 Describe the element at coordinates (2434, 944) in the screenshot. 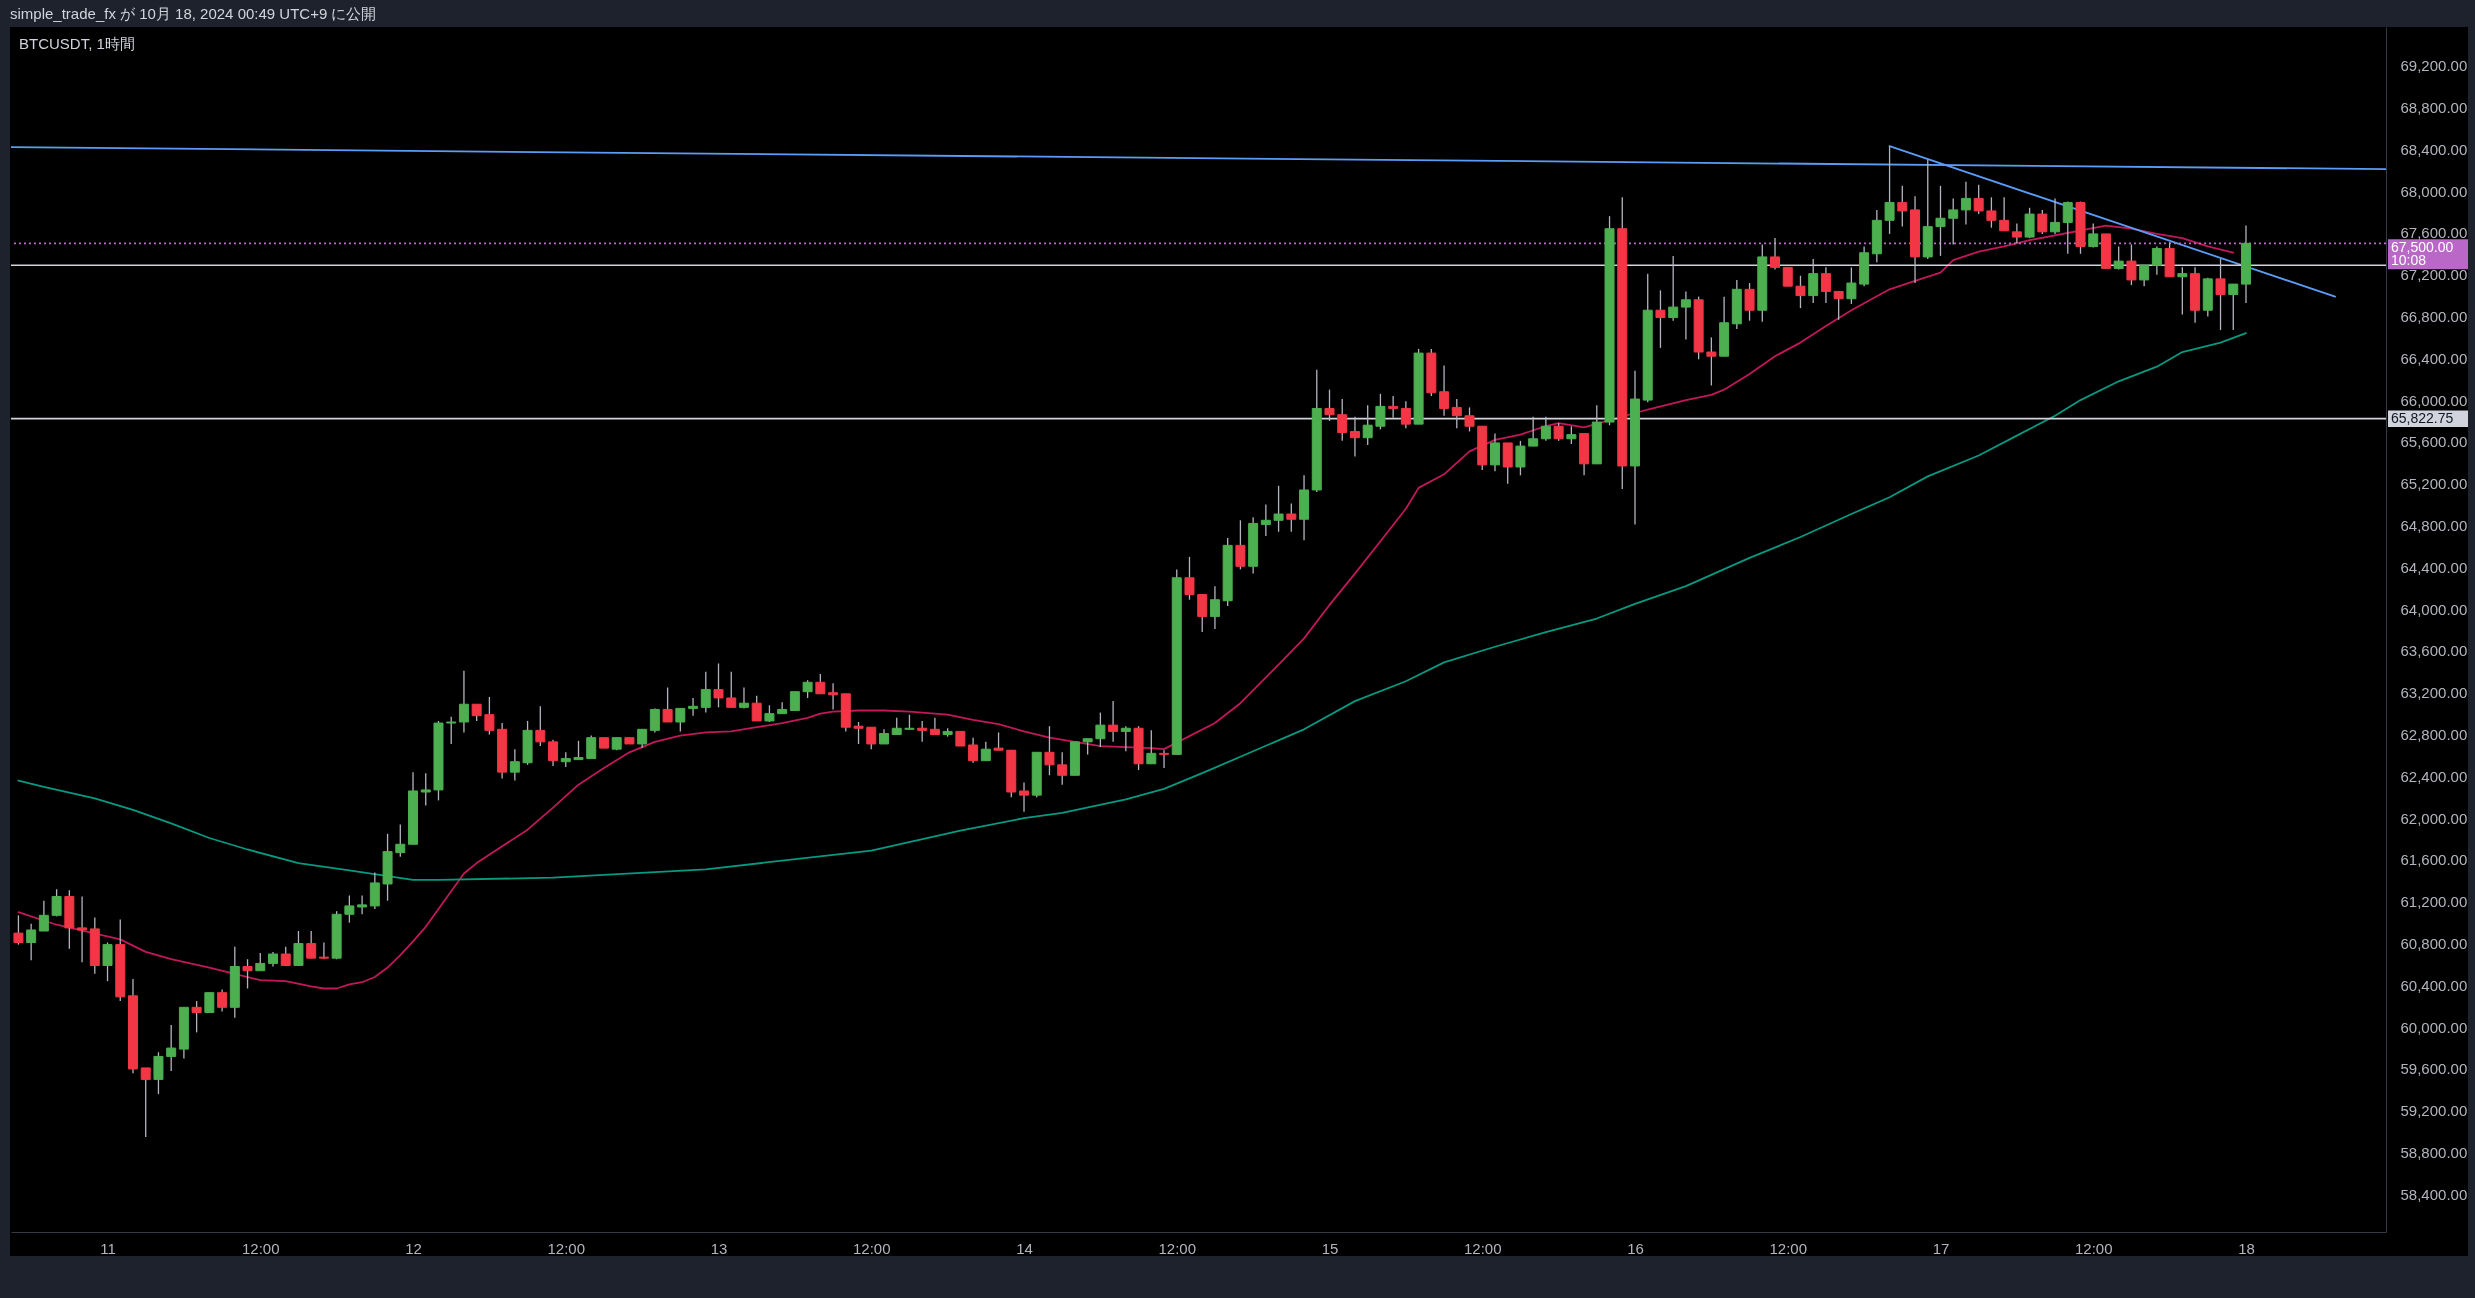

I see `y-tick-label: 60,800.00` at that location.